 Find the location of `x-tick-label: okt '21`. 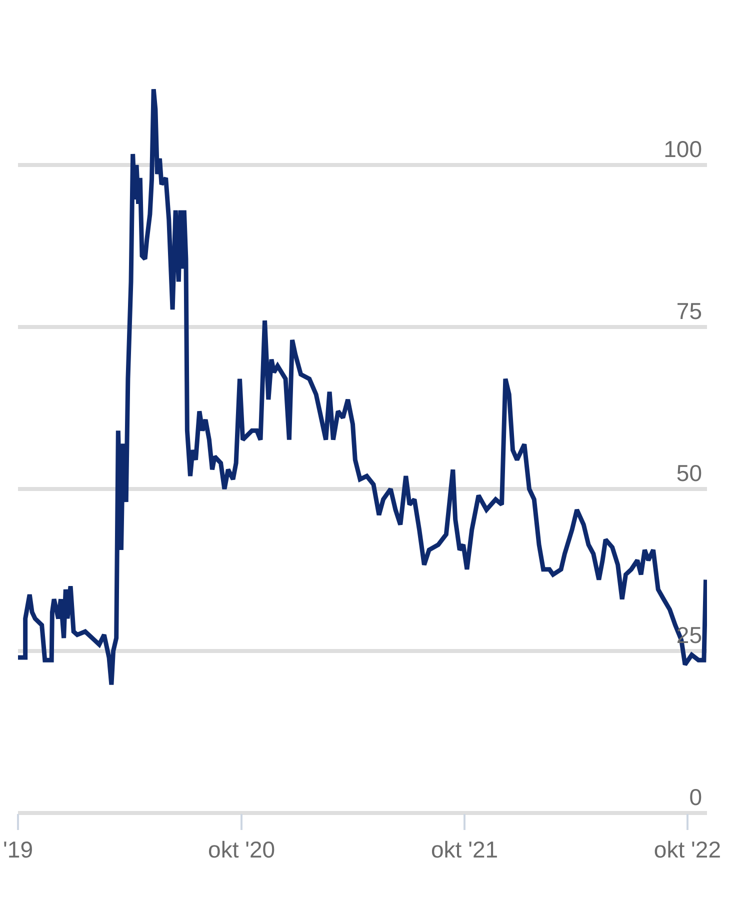

x-tick-label: okt '21 is located at coordinates (464, 849).